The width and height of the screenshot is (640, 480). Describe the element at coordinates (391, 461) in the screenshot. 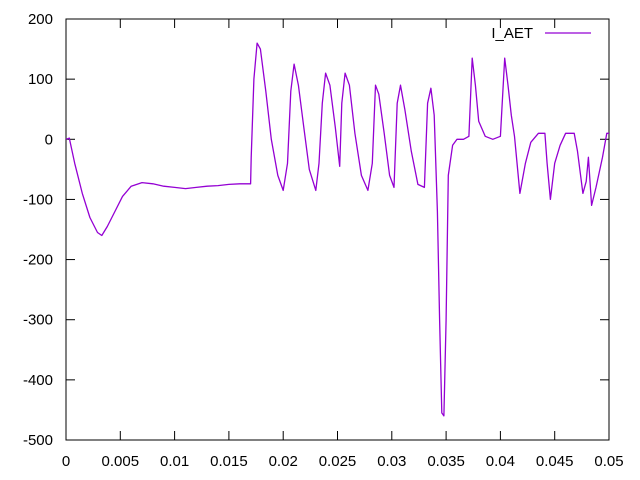

I see `x-tick-label: 0.03` at that location.